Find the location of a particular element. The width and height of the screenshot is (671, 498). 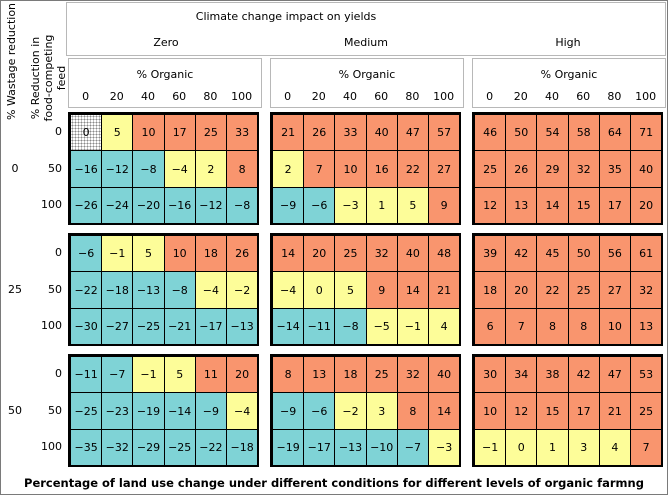

data-cell: −32 is located at coordinates (117, 447).